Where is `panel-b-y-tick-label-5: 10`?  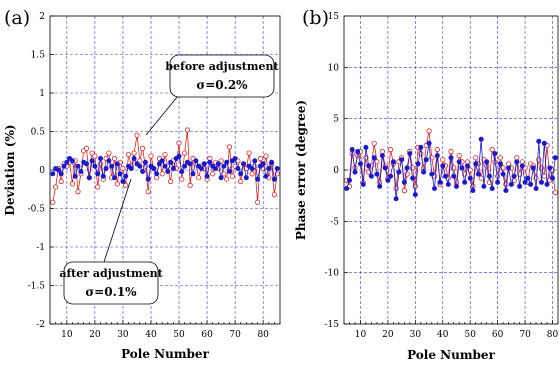 panel-b-y-tick-label-5: 10 is located at coordinates (334, 68).